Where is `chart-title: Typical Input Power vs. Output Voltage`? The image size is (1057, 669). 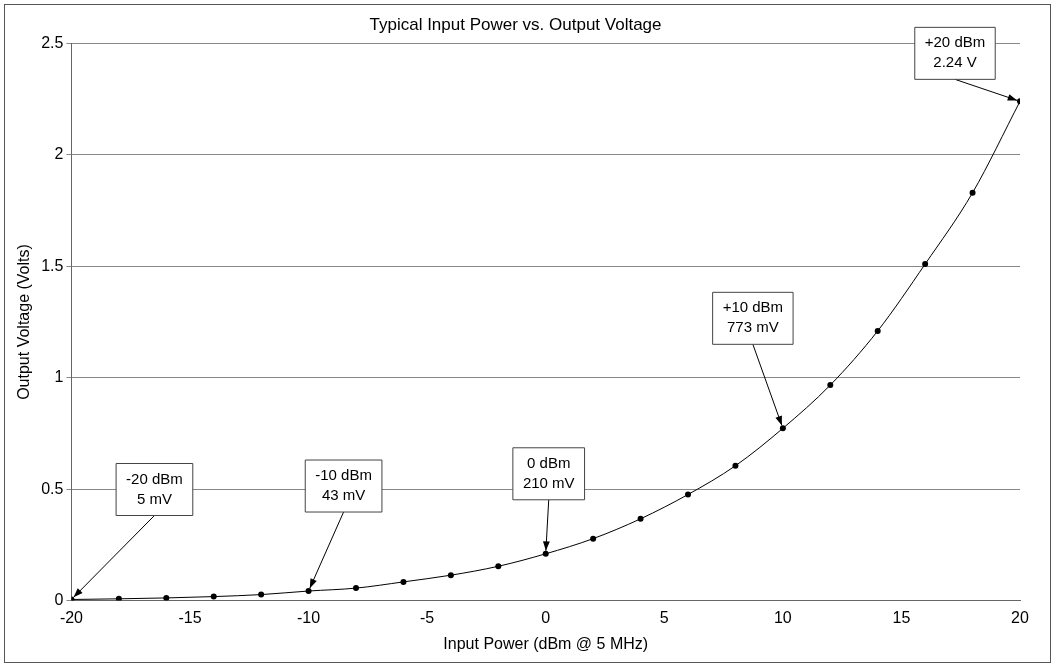 chart-title: Typical Input Power vs. Output Voltage is located at coordinates (515, 24).